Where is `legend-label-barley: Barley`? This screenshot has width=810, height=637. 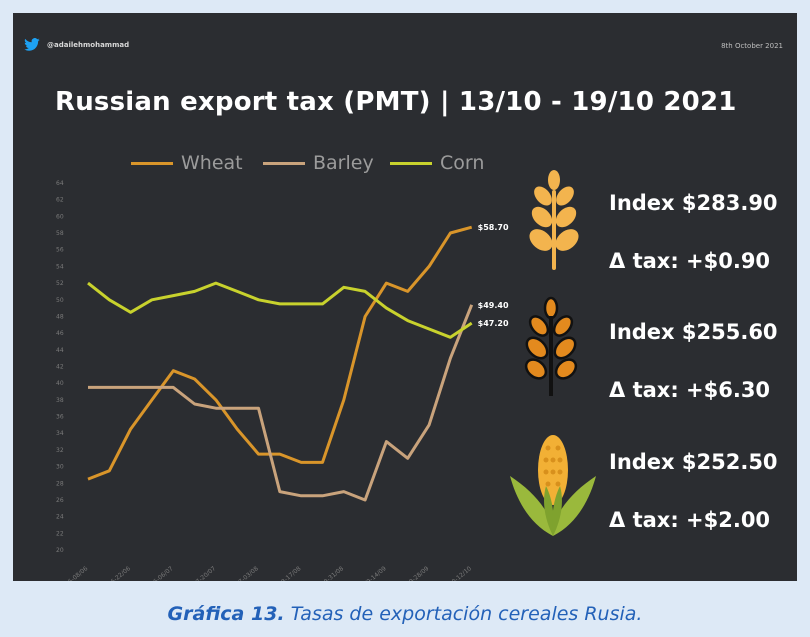
legend-label-barley: Barley is located at coordinates (343, 163).